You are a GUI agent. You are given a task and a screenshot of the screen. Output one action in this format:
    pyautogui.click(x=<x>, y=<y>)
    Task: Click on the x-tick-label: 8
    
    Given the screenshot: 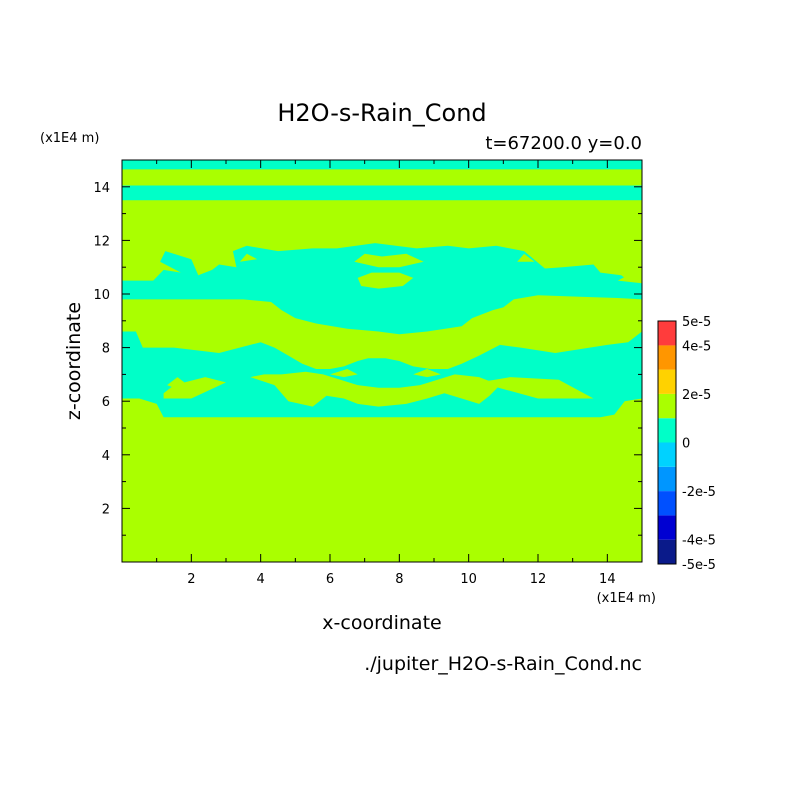 What is the action you would take?
    pyautogui.click(x=399, y=579)
    